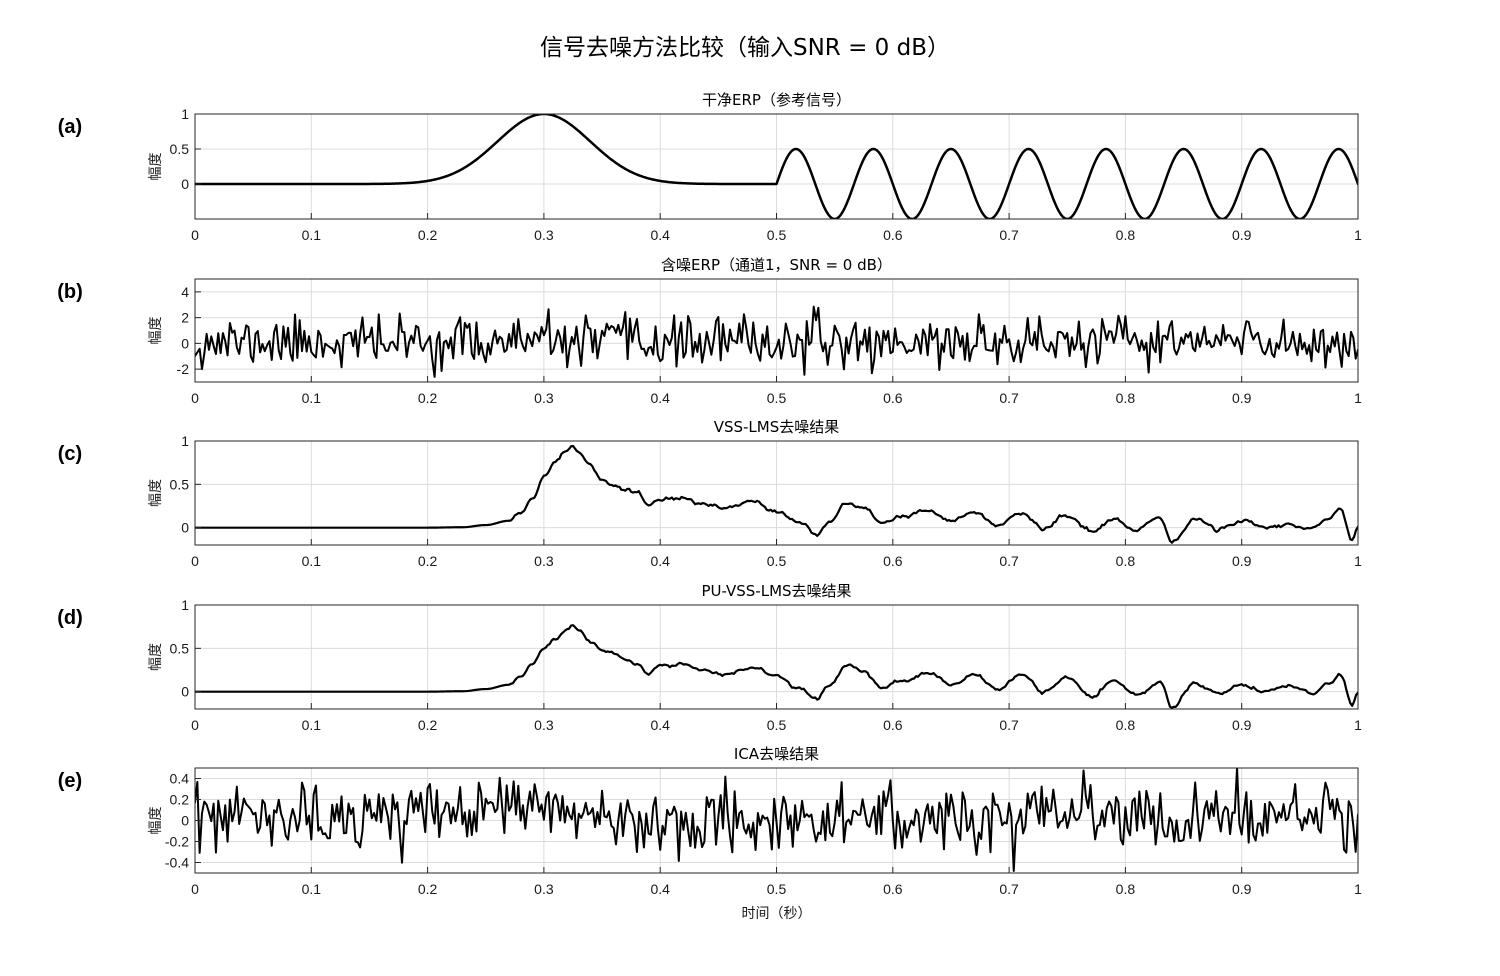  I want to click on figure-title: 信号去噪方法比较（输入SNR = 0 dB）, so click(745, 48).